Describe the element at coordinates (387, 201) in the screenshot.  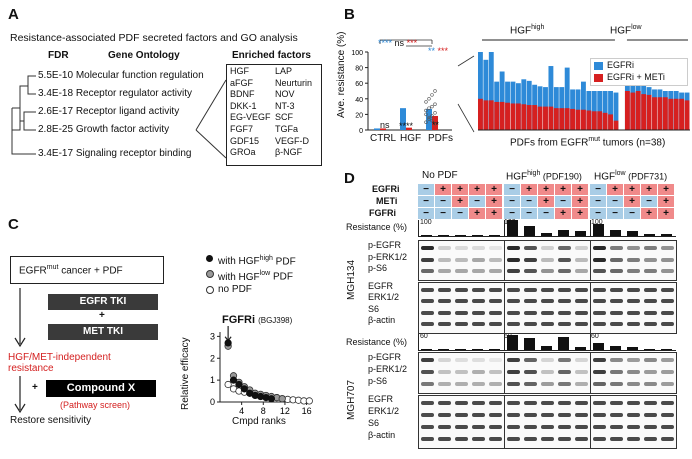
I see `treat-meti: METi` at that location.